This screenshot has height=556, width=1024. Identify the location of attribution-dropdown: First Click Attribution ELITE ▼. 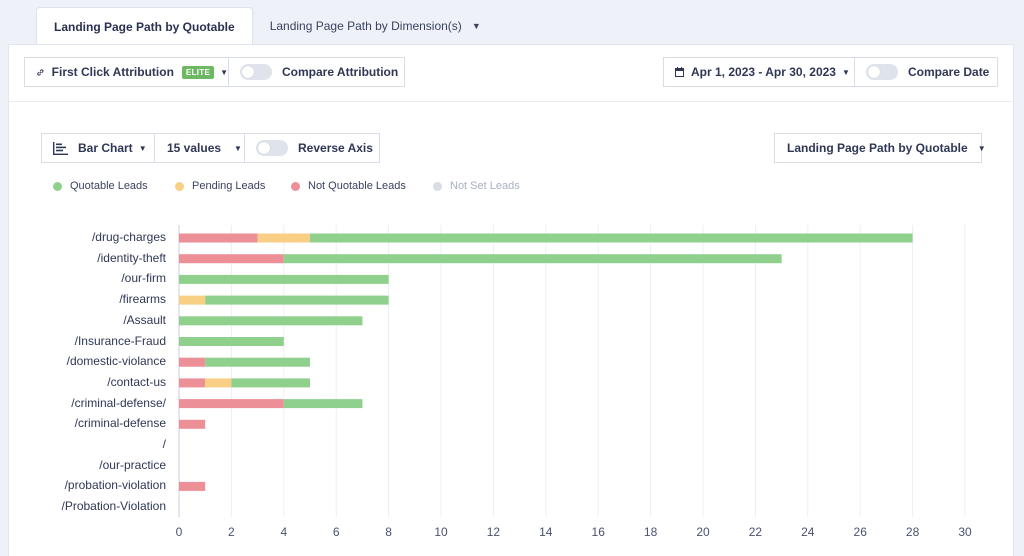
(126, 72).